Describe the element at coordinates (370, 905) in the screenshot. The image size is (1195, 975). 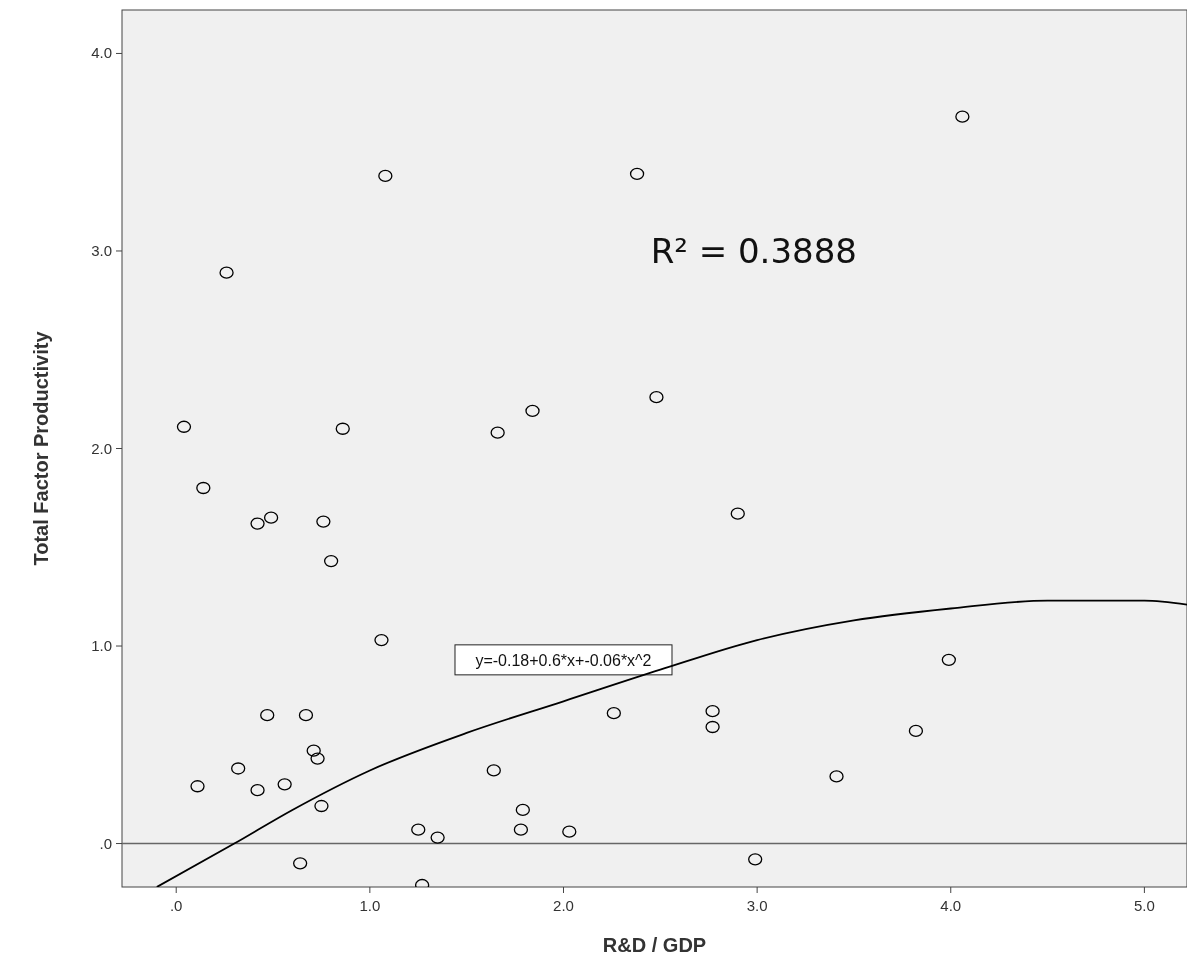
I see `x-tick-label: 1.0` at that location.